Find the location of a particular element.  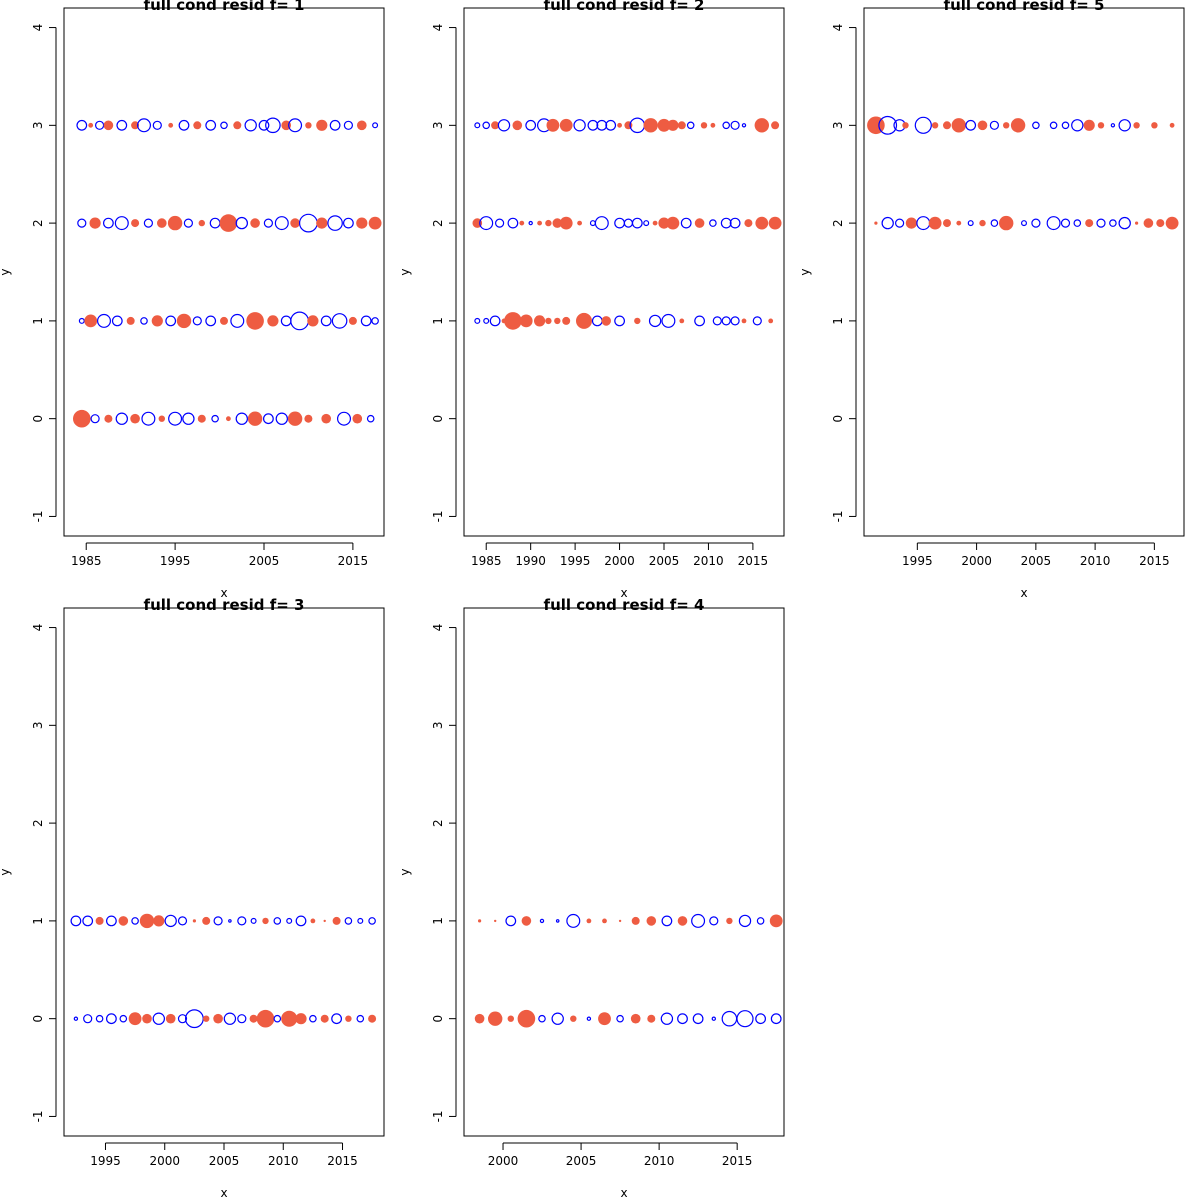

y-tick-label: 2 is located at coordinates (438, 223).